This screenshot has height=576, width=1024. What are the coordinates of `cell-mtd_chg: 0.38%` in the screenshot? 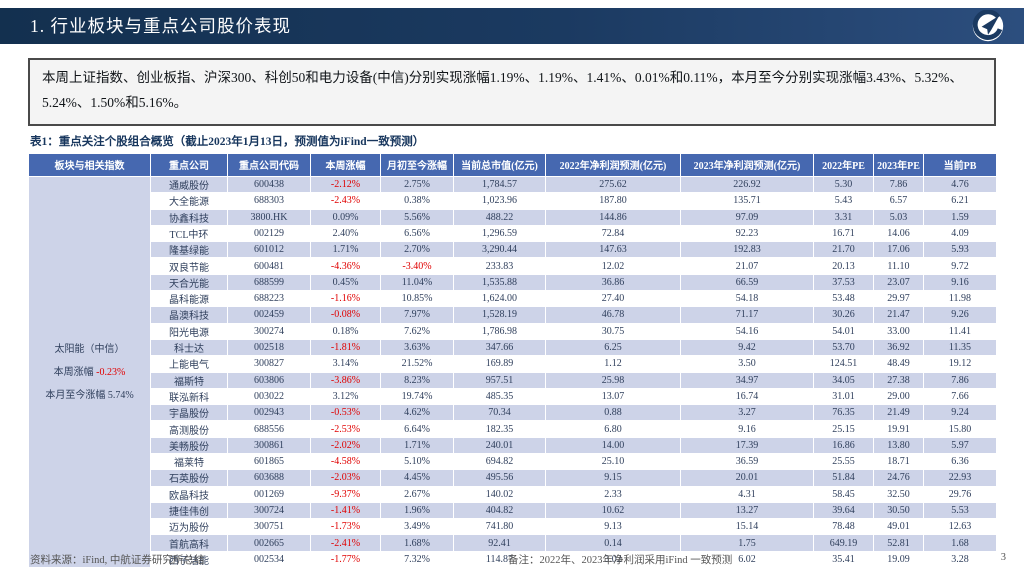 It's located at (417, 201).